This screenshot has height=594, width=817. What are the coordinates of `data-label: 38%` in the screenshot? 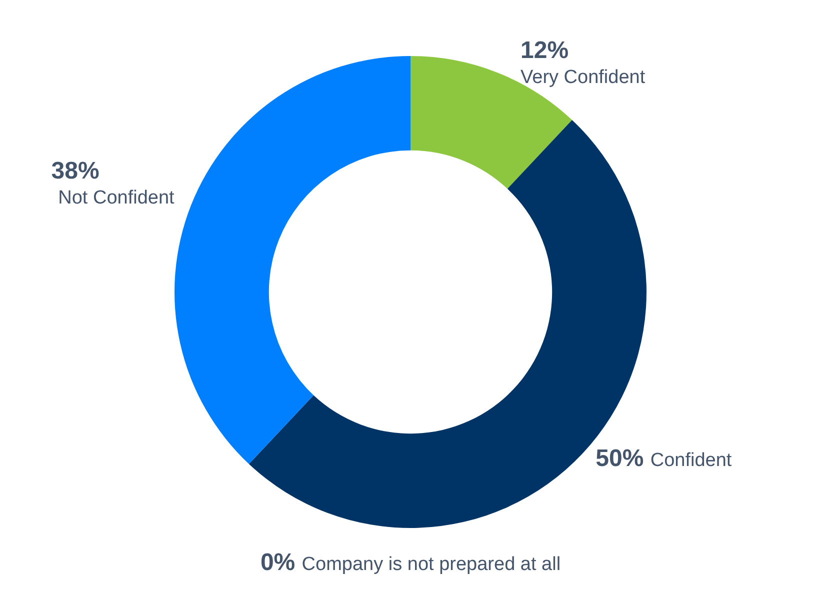 It's located at (75, 170).